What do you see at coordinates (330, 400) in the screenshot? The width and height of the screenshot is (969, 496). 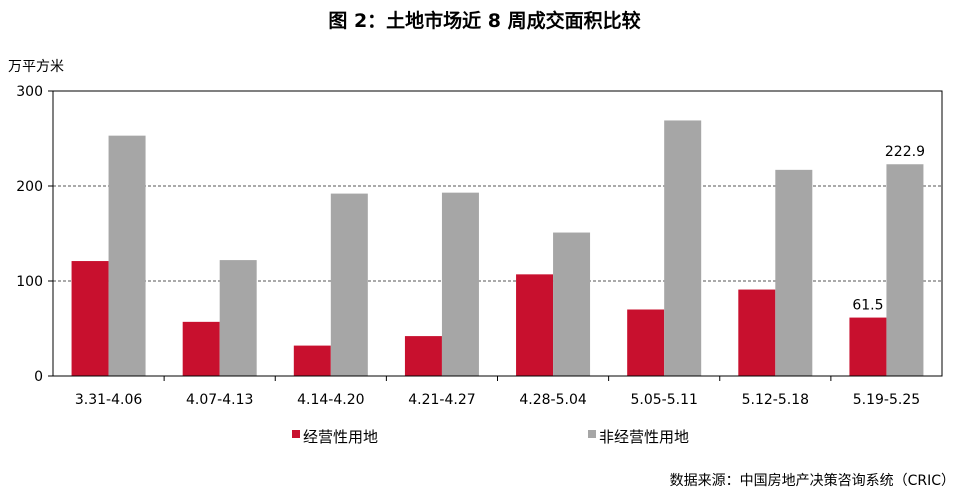 I see `x-tick-label: 4.14-4.20` at bounding box center [330, 400].